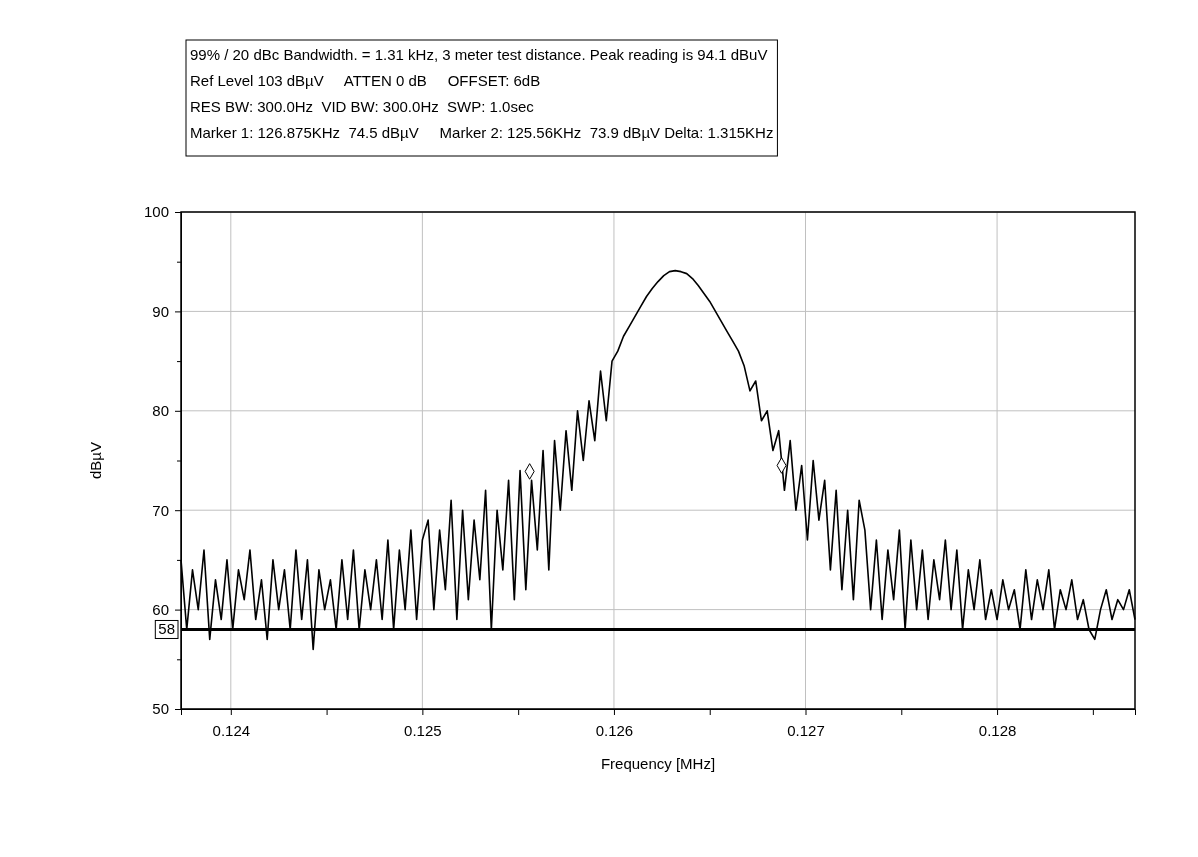  Describe the element at coordinates (160, 609) in the screenshot. I see `y-tick-label: 60` at that location.